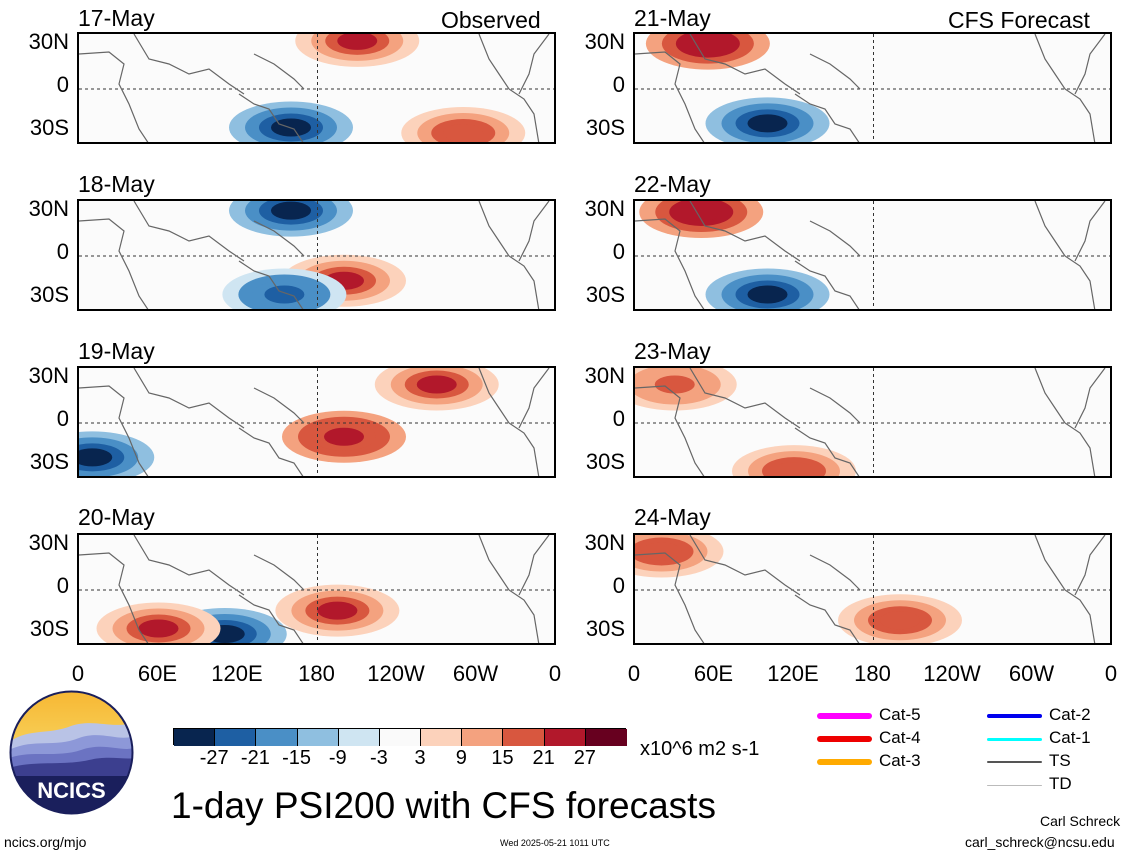 The width and height of the screenshot is (1135, 856). I want to click on author: Carl Schreck, so click(1080, 821).